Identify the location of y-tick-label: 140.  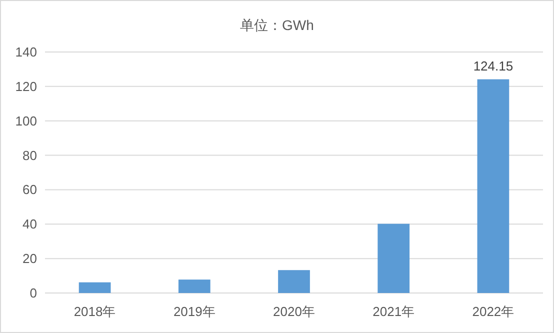
(26, 52).